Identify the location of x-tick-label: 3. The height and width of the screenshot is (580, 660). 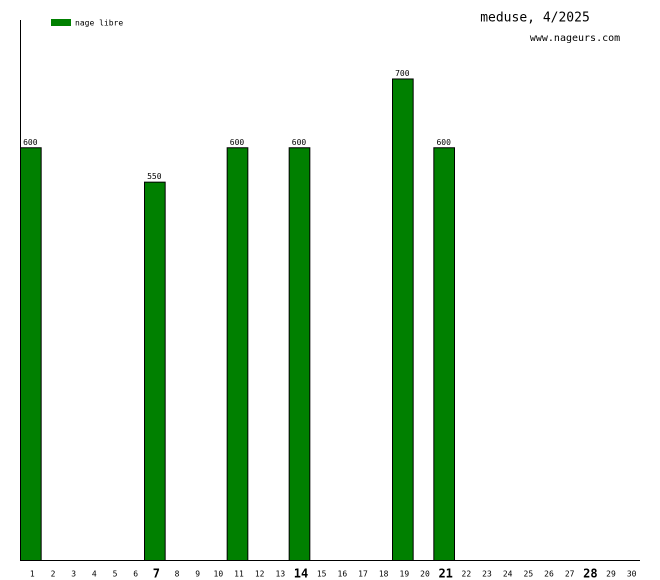
(73, 574).